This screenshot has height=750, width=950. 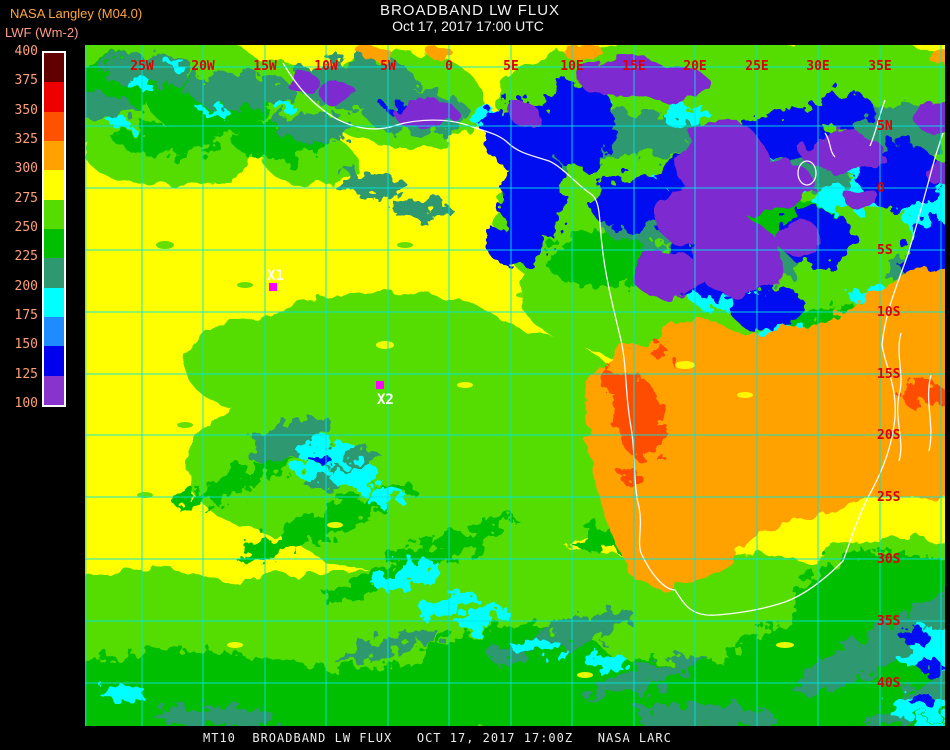 I want to click on page-subtitle: Oct 17, 2017 17:00 UTC, so click(x=468, y=26).